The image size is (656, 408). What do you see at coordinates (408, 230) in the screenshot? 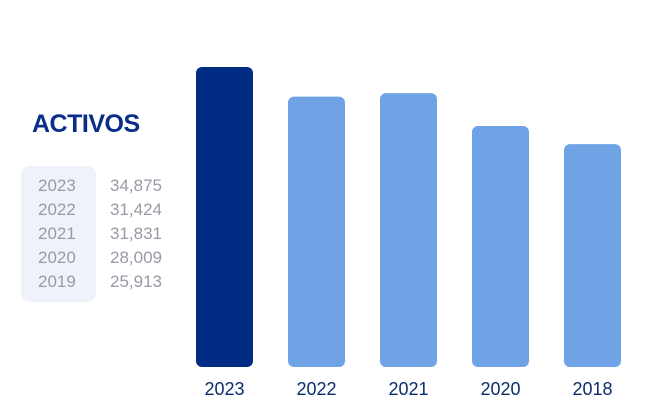
I see `bar-2021` at bounding box center [408, 230].